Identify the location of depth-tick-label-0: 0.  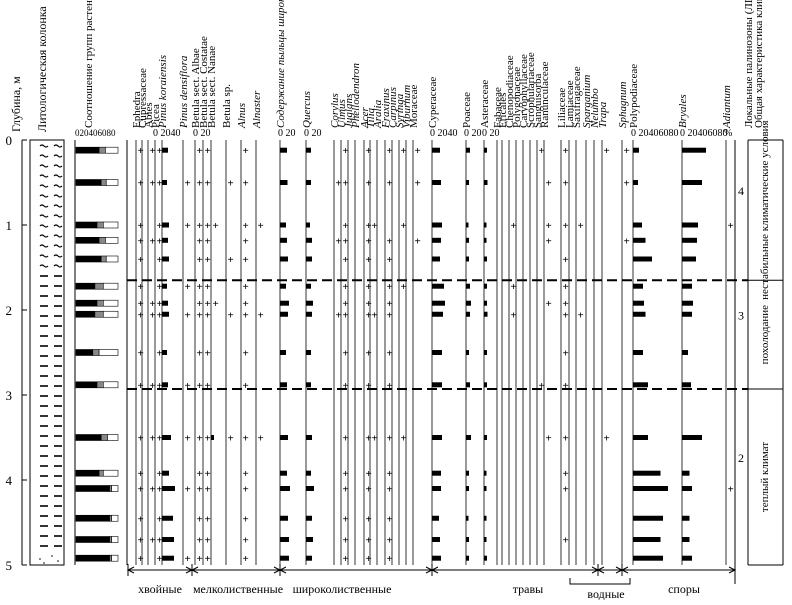
(9, 140).